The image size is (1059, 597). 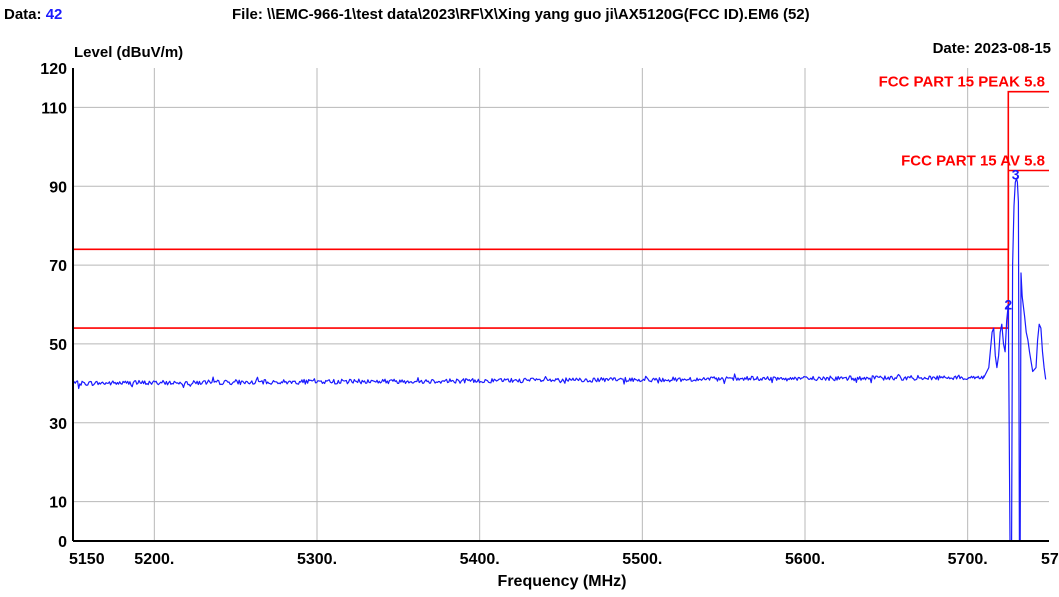 I want to click on x-tick-label: 5150, so click(x=87, y=559).